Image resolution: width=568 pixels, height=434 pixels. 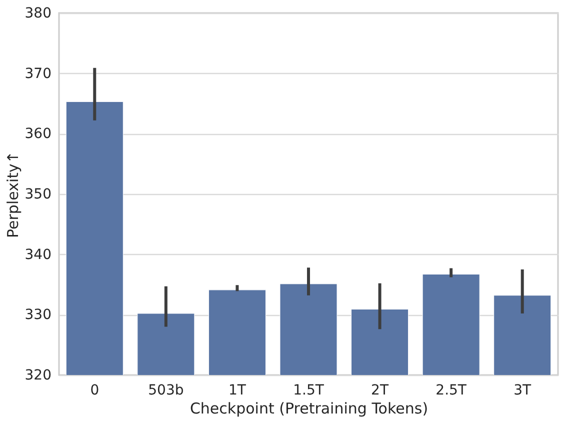 What do you see at coordinates (38, 14) in the screenshot?
I see `y-tick-label: 380` at bounding box center [38, 14].